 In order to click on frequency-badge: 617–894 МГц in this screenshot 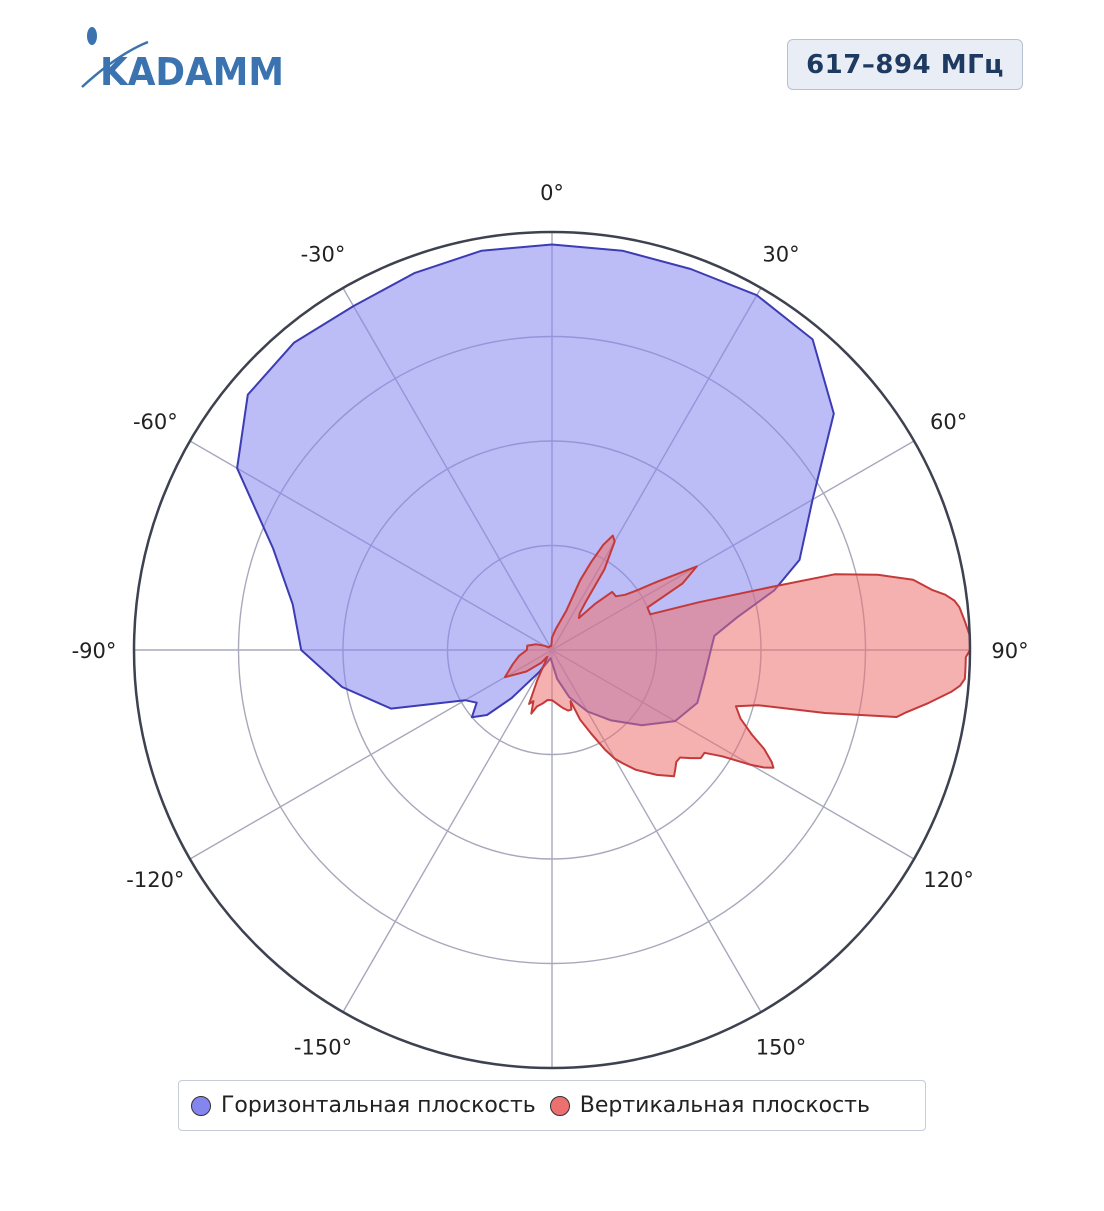, I will do `click(905, 64)`.